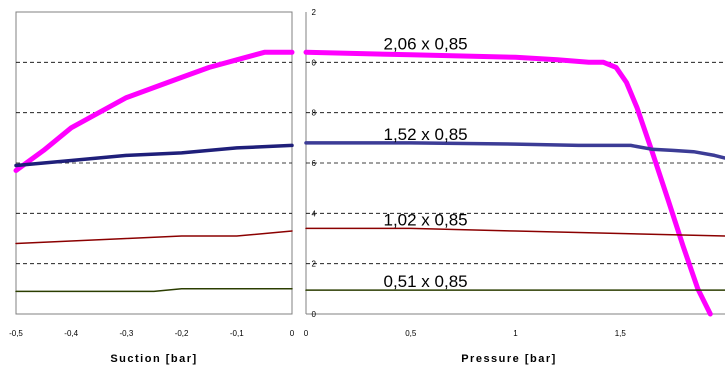 This screenshot has height=372, width=725. What do you see at coordinates (152, 333) in the screenshot?
I see `left-x-tick-labels: -0,5 -0,4 -0,3 -0,2 -0,1 0` at bounding box center [152, 333].